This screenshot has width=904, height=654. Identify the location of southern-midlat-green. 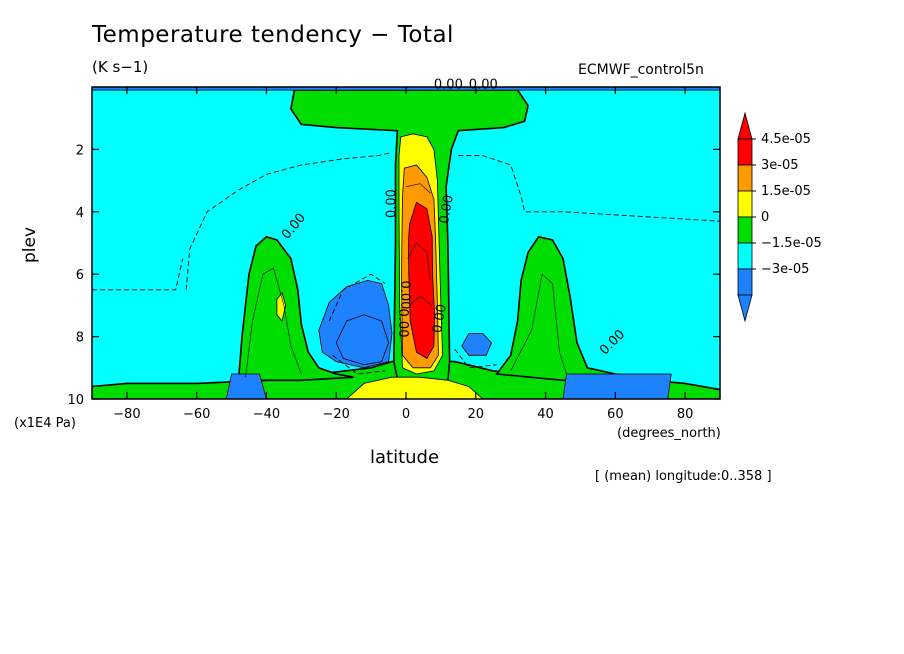
(295, 308).